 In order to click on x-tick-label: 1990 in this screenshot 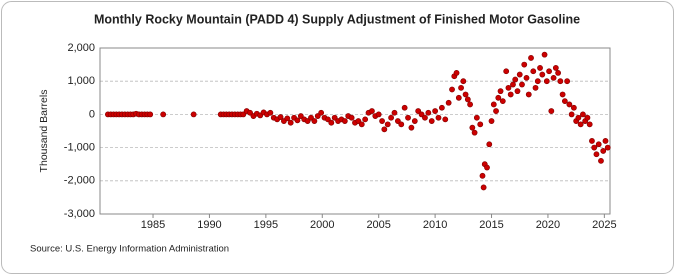, I will do `click(209, 225)`.